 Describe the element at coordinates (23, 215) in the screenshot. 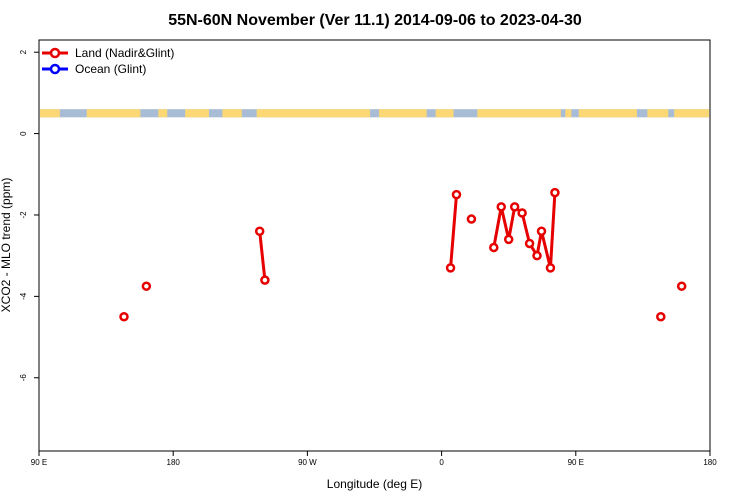

I see `y-tick-label: -2` at that location.